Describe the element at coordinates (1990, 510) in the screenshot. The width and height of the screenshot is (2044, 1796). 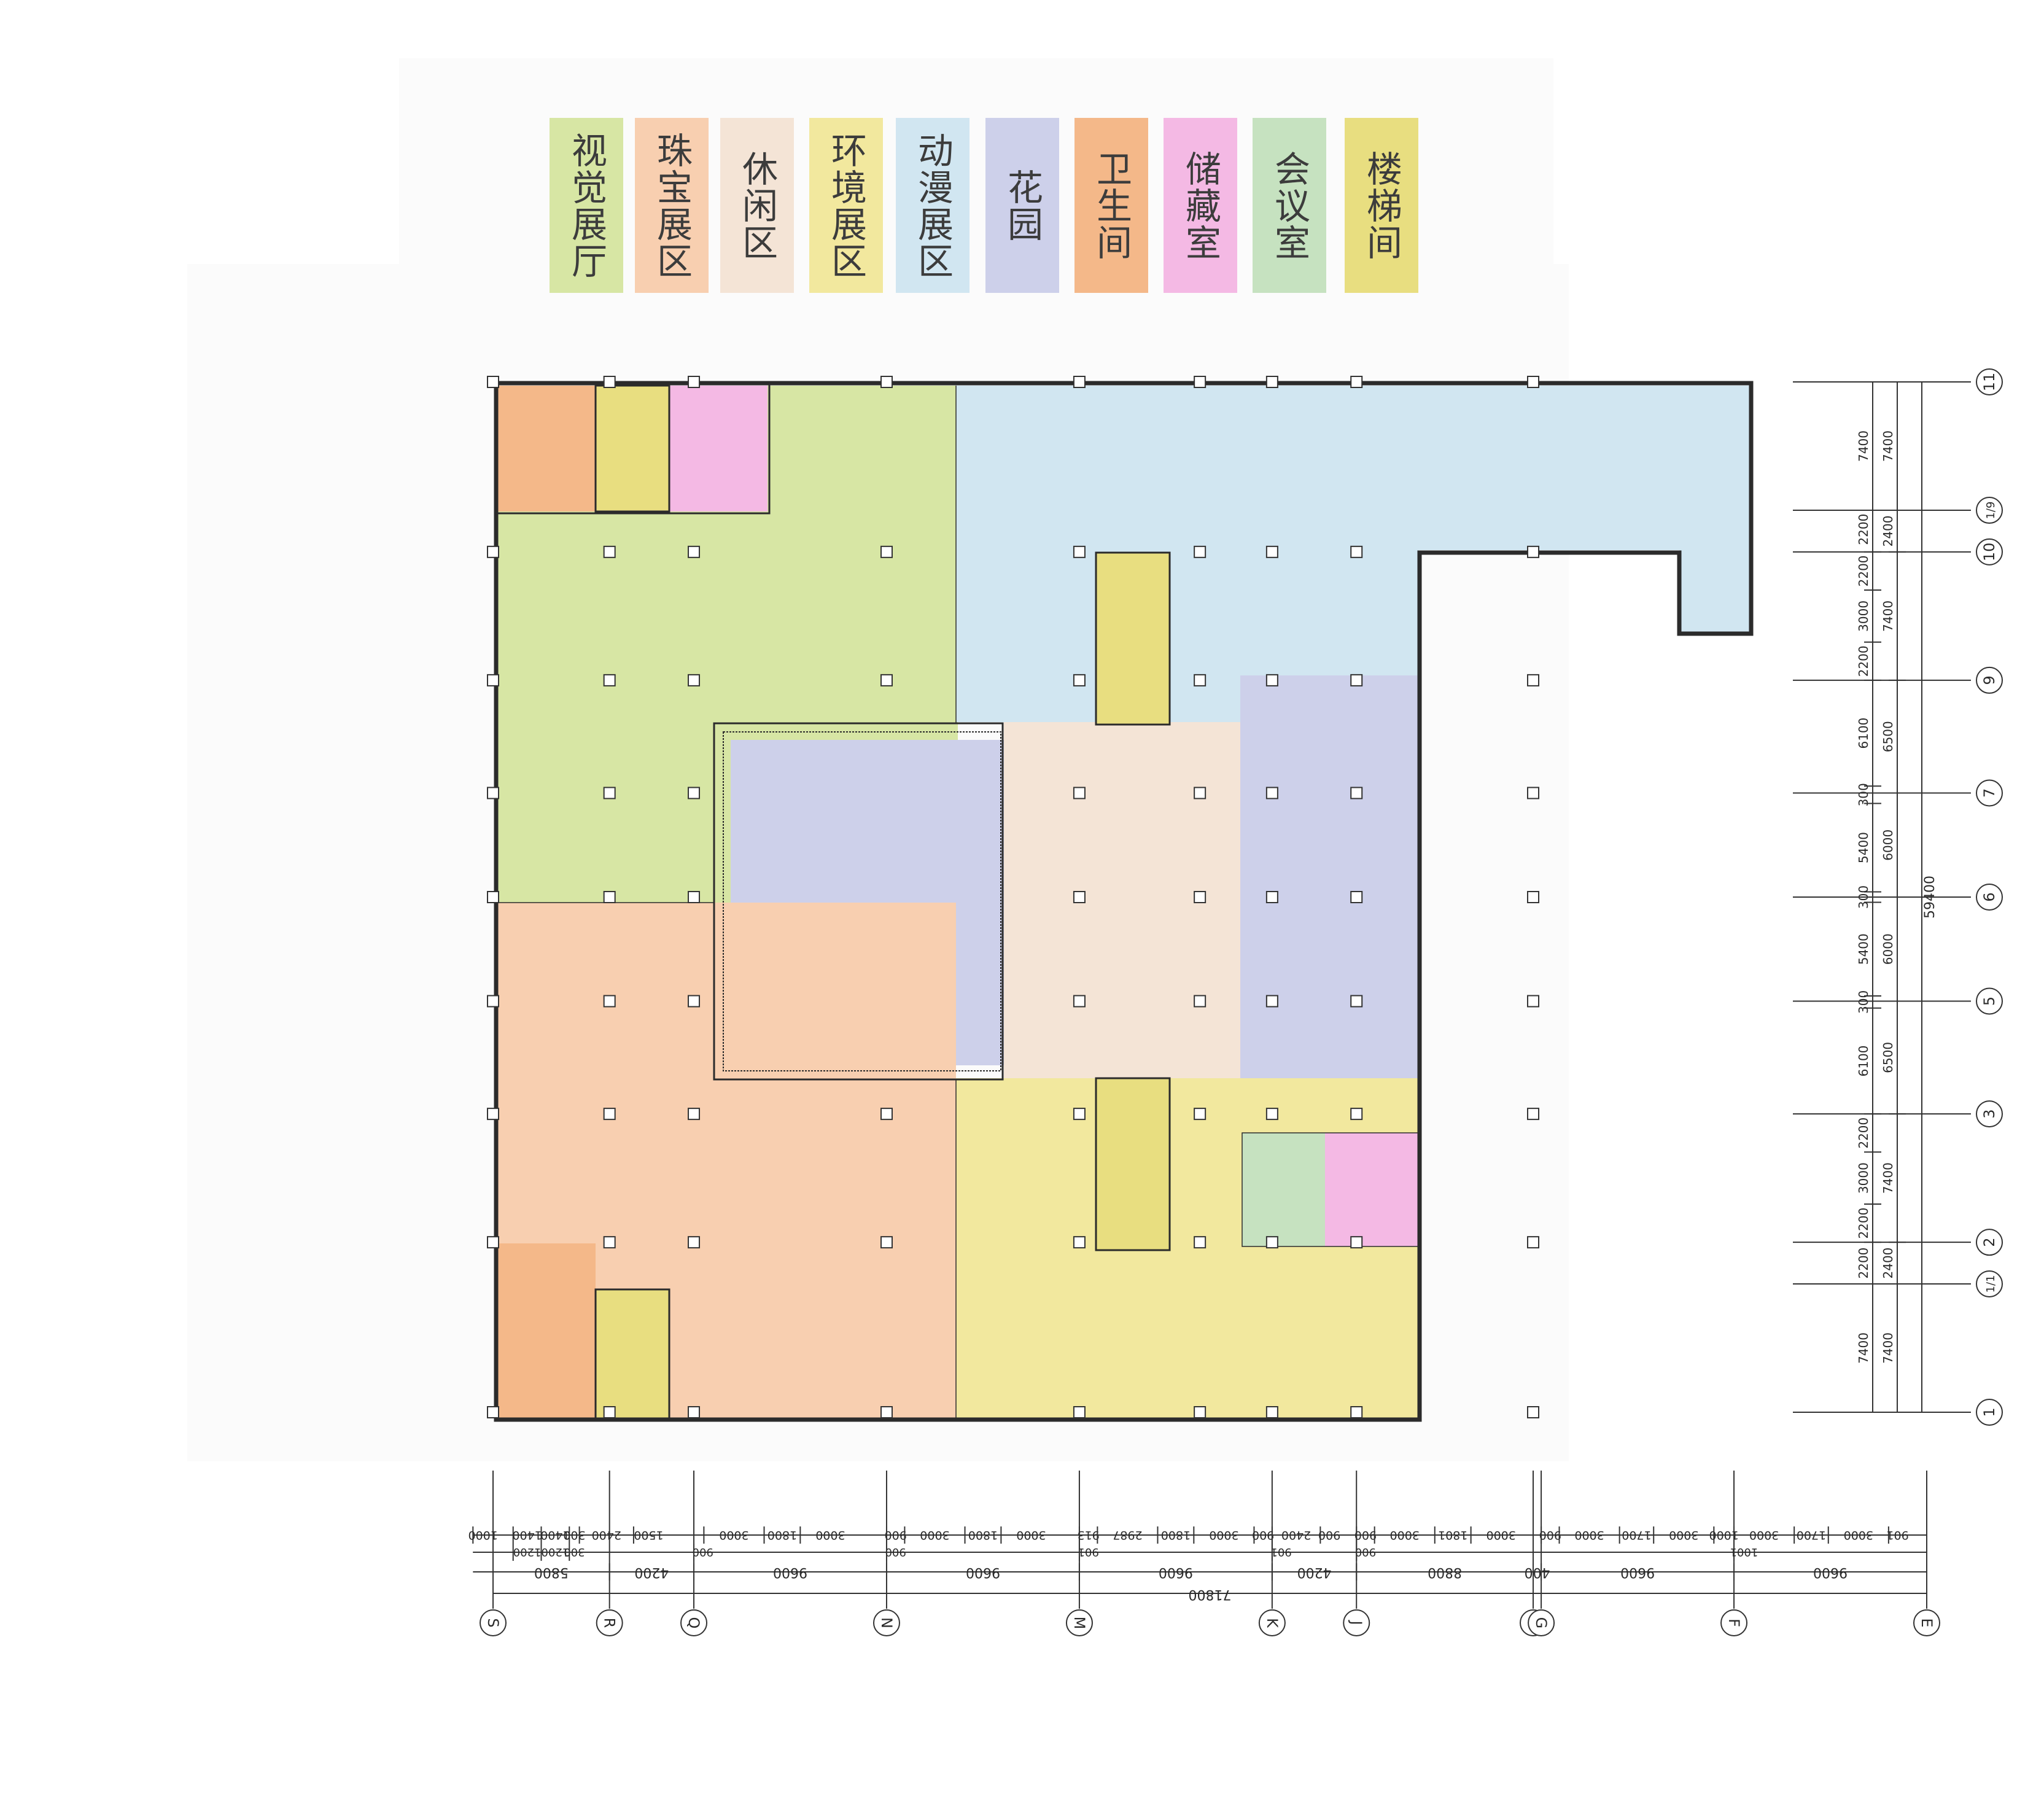
I see `grid-row-label: 1/9` at that location.